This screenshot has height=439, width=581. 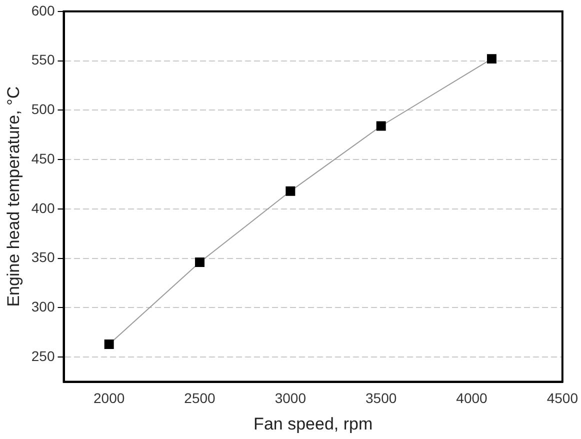 What do you see at coordinates (43, 306) in the screenshot?
I see `y-tick-label: 300` at bounding box center [43, 306].